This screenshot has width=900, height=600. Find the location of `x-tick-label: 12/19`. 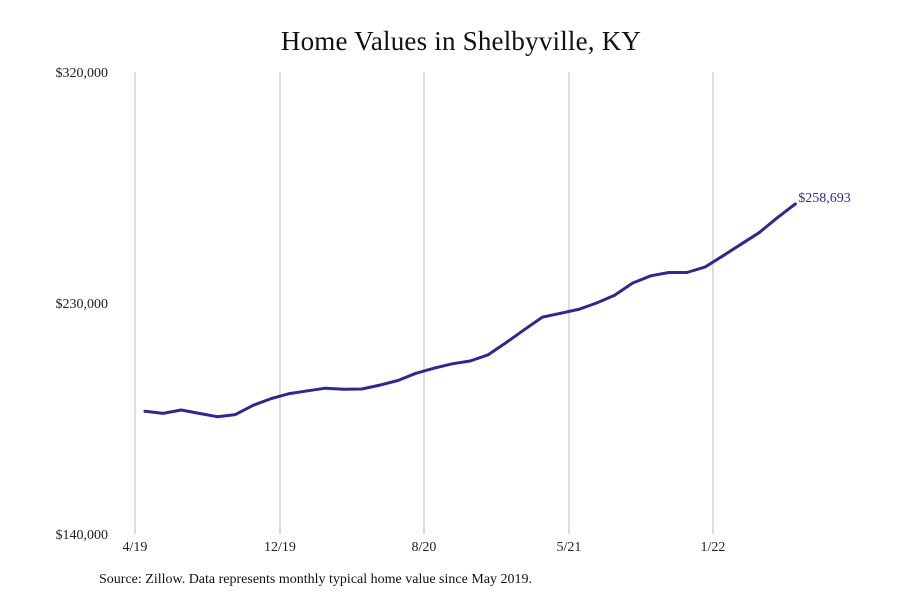

x-tick-label: 12/19 is located at coordinates (280, 547).